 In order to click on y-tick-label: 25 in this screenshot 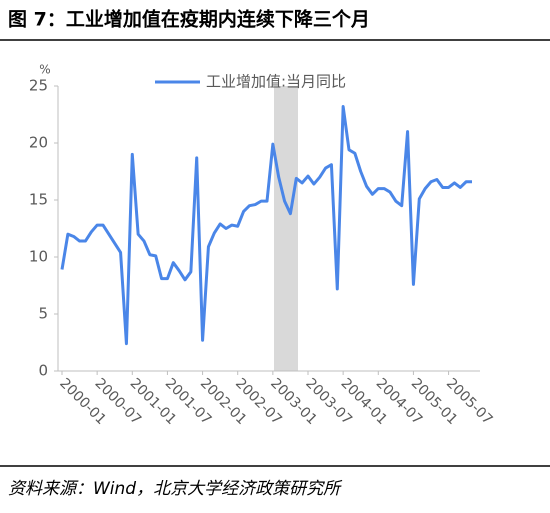, I will do `click(38, 86)`.